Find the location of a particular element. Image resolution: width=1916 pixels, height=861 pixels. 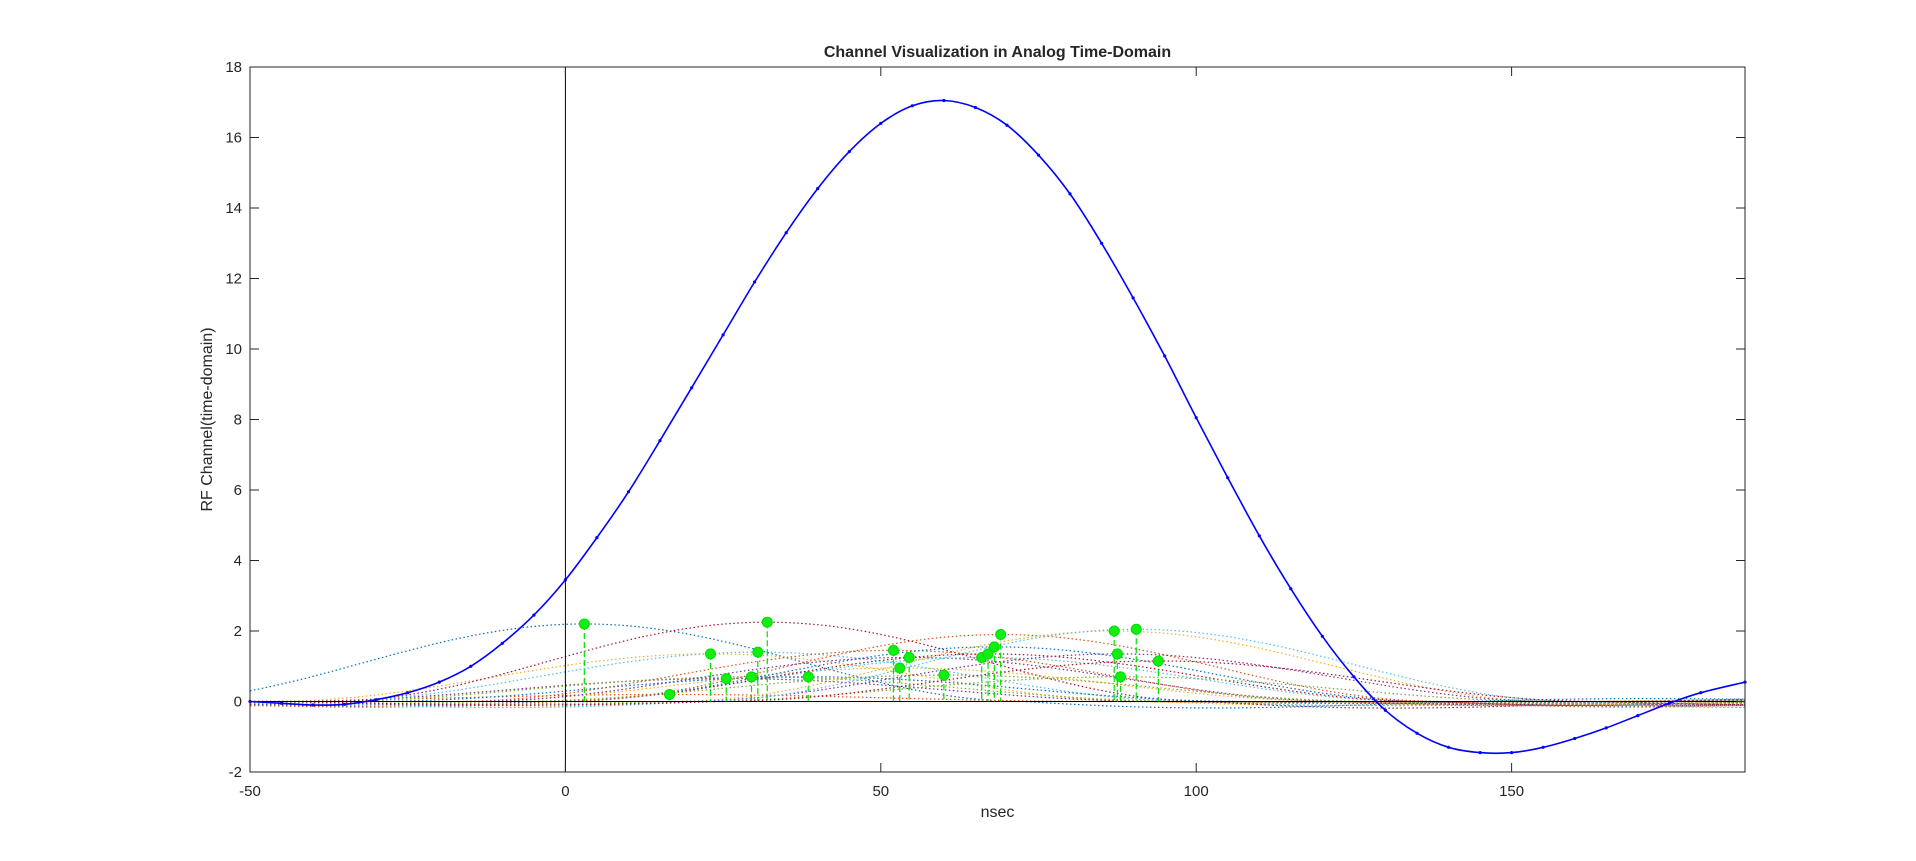

y-tick-label: 10 is located at coordinates (233, 349).